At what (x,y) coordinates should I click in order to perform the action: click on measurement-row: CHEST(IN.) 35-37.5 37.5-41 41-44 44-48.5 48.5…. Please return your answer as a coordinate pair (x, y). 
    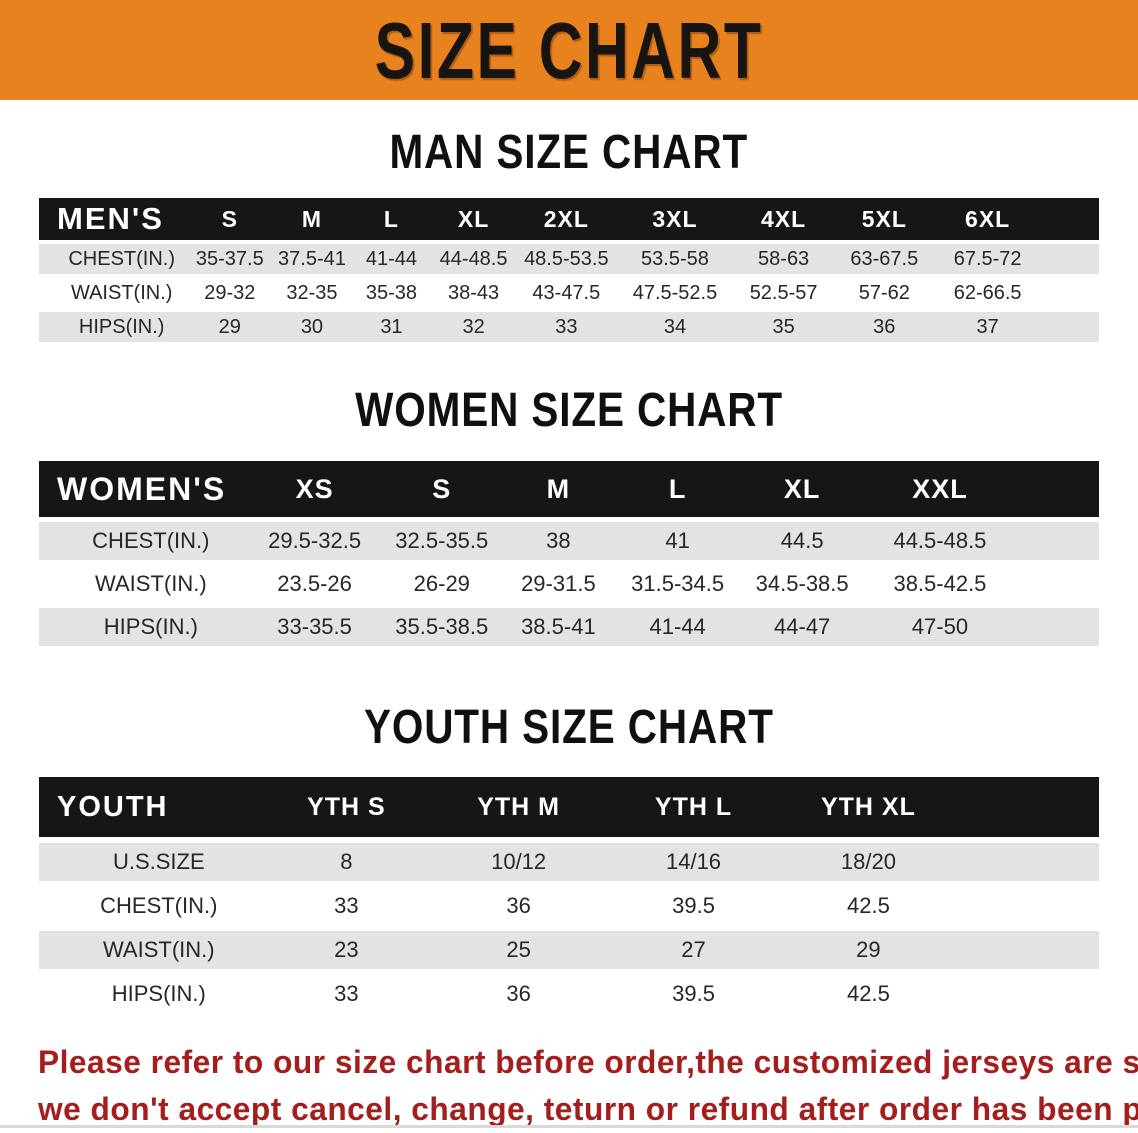
    Looking at the image, I should click on (569, 259).